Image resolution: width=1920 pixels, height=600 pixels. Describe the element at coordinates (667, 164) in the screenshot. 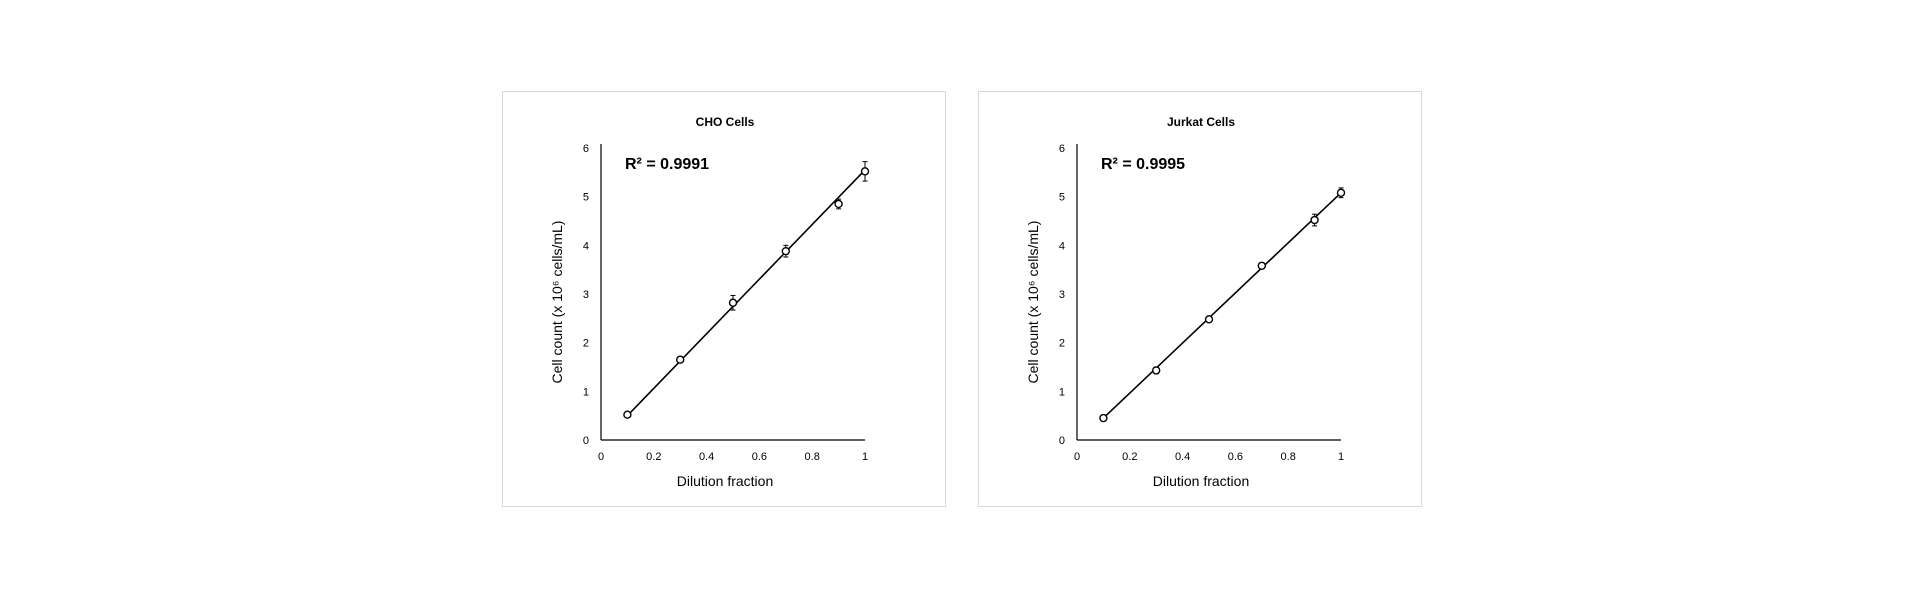

I see `r-squared-annotation: R² = 0.9991` at that location.